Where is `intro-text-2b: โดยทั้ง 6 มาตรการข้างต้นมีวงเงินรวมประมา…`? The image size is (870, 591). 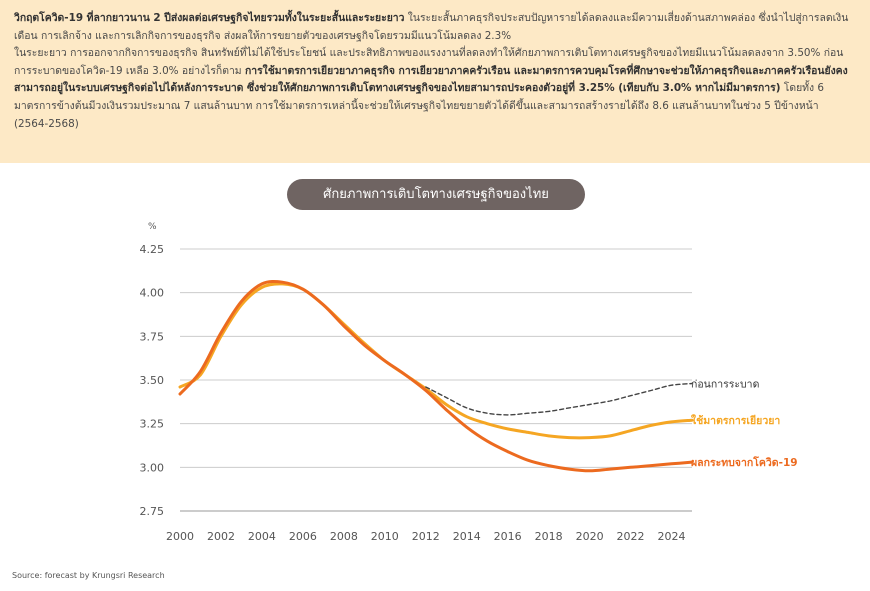 intro-text-2b: โดยทั้ง 6 มาตรการข้างต้นมีวงเงินรวมประมา… is located at coordinates (419, 106).